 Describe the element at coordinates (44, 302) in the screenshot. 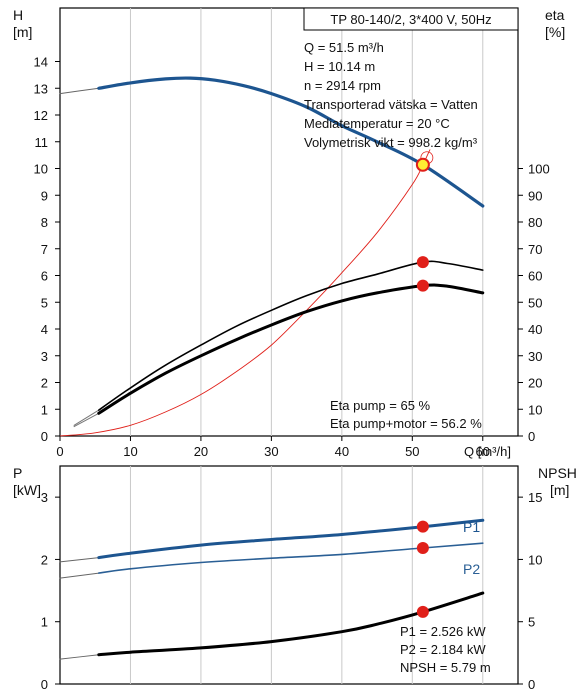

I see `h-tick-label: 5` at that location.